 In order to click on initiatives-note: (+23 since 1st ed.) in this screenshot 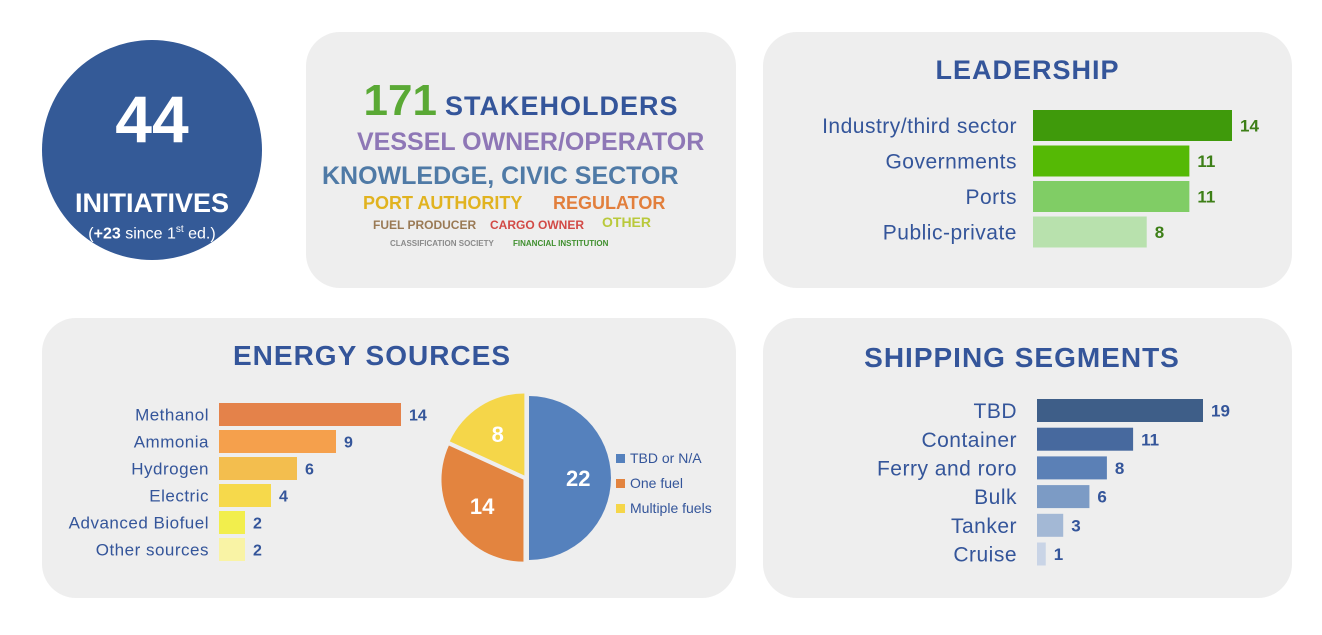, I will do `click(152, 232)`.